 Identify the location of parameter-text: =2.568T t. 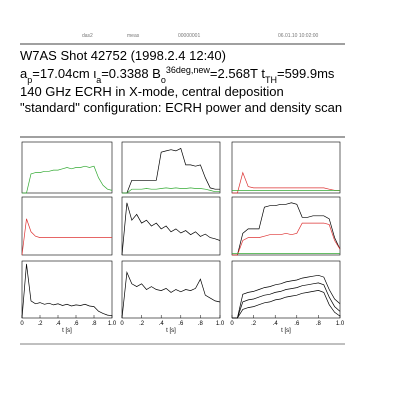
(237, 73).